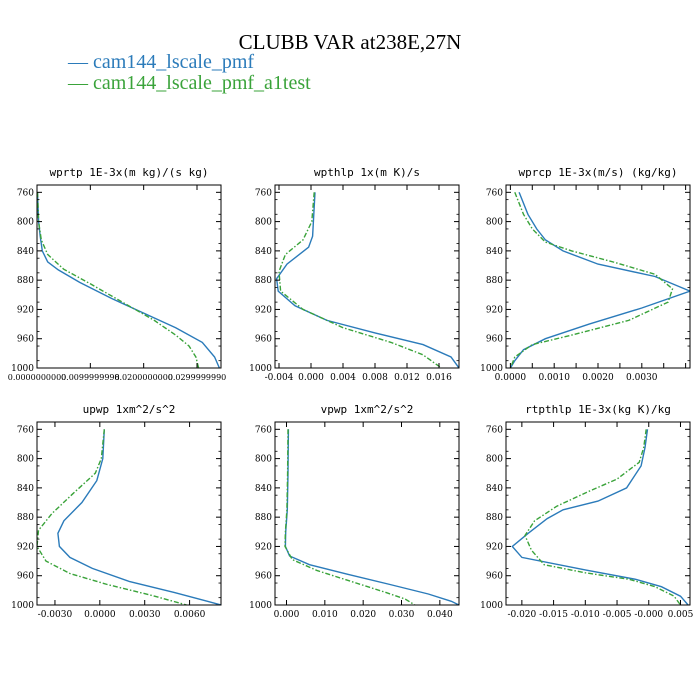  I want to click on x-tick-label: 0.0299999990, so click(197, 377).